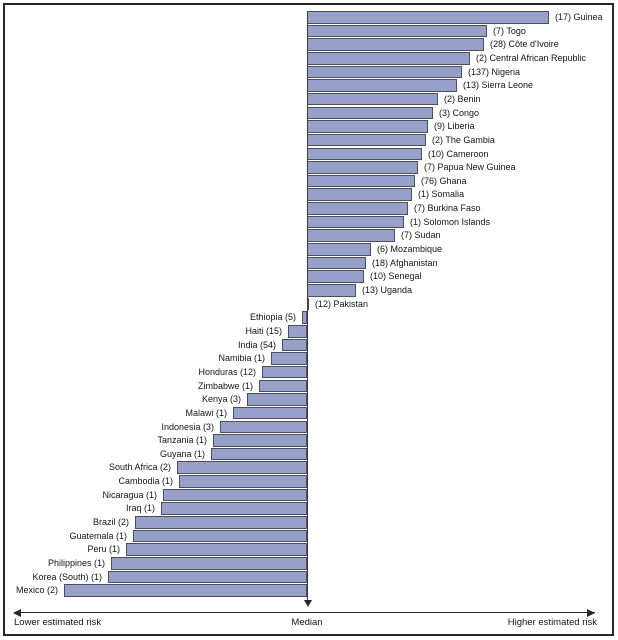 The image size is (618, 640). I want to click on axis-label-lower-risk: Lower estimated risk, so click(58, 622).